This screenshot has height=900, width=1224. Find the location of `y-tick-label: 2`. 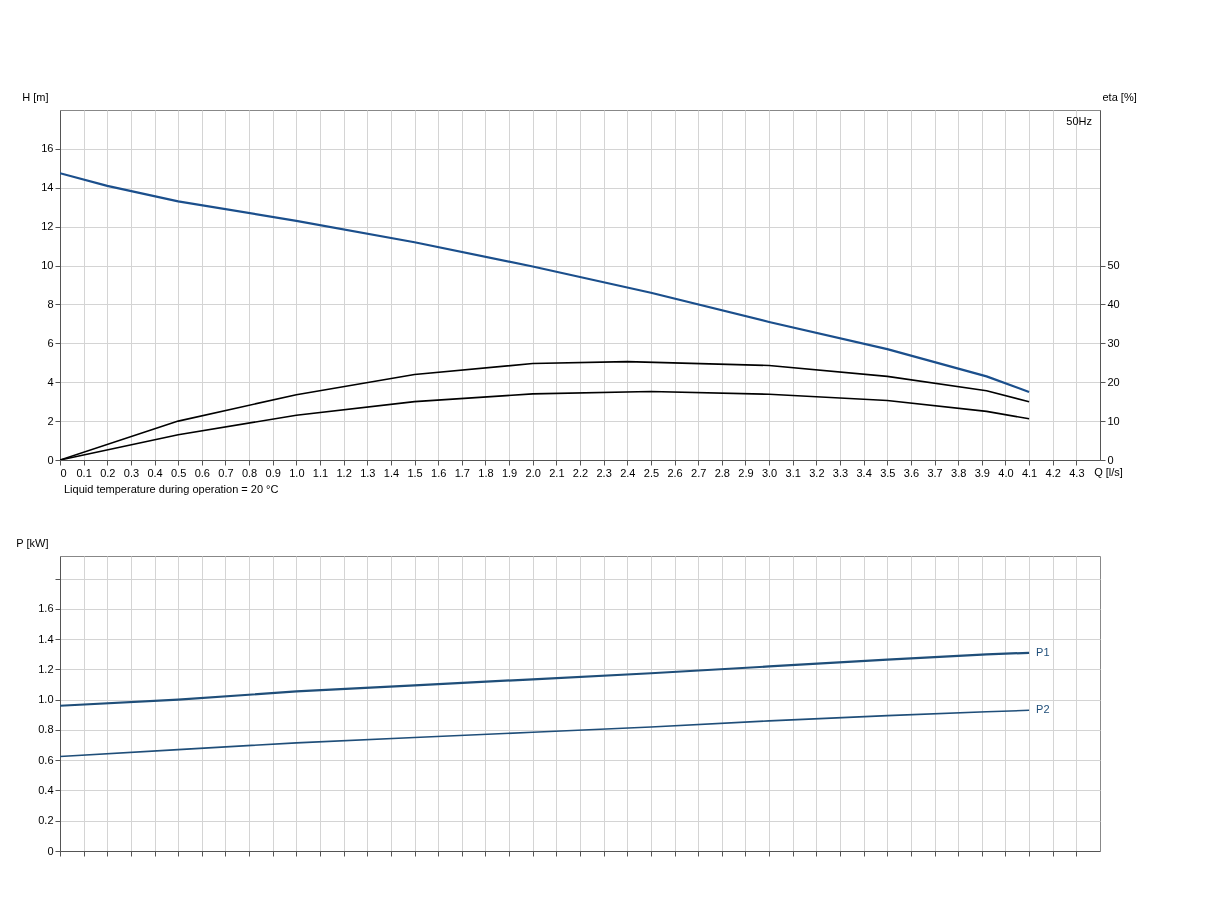

y-tick-label: 2 is located at coordinates (50, 420).